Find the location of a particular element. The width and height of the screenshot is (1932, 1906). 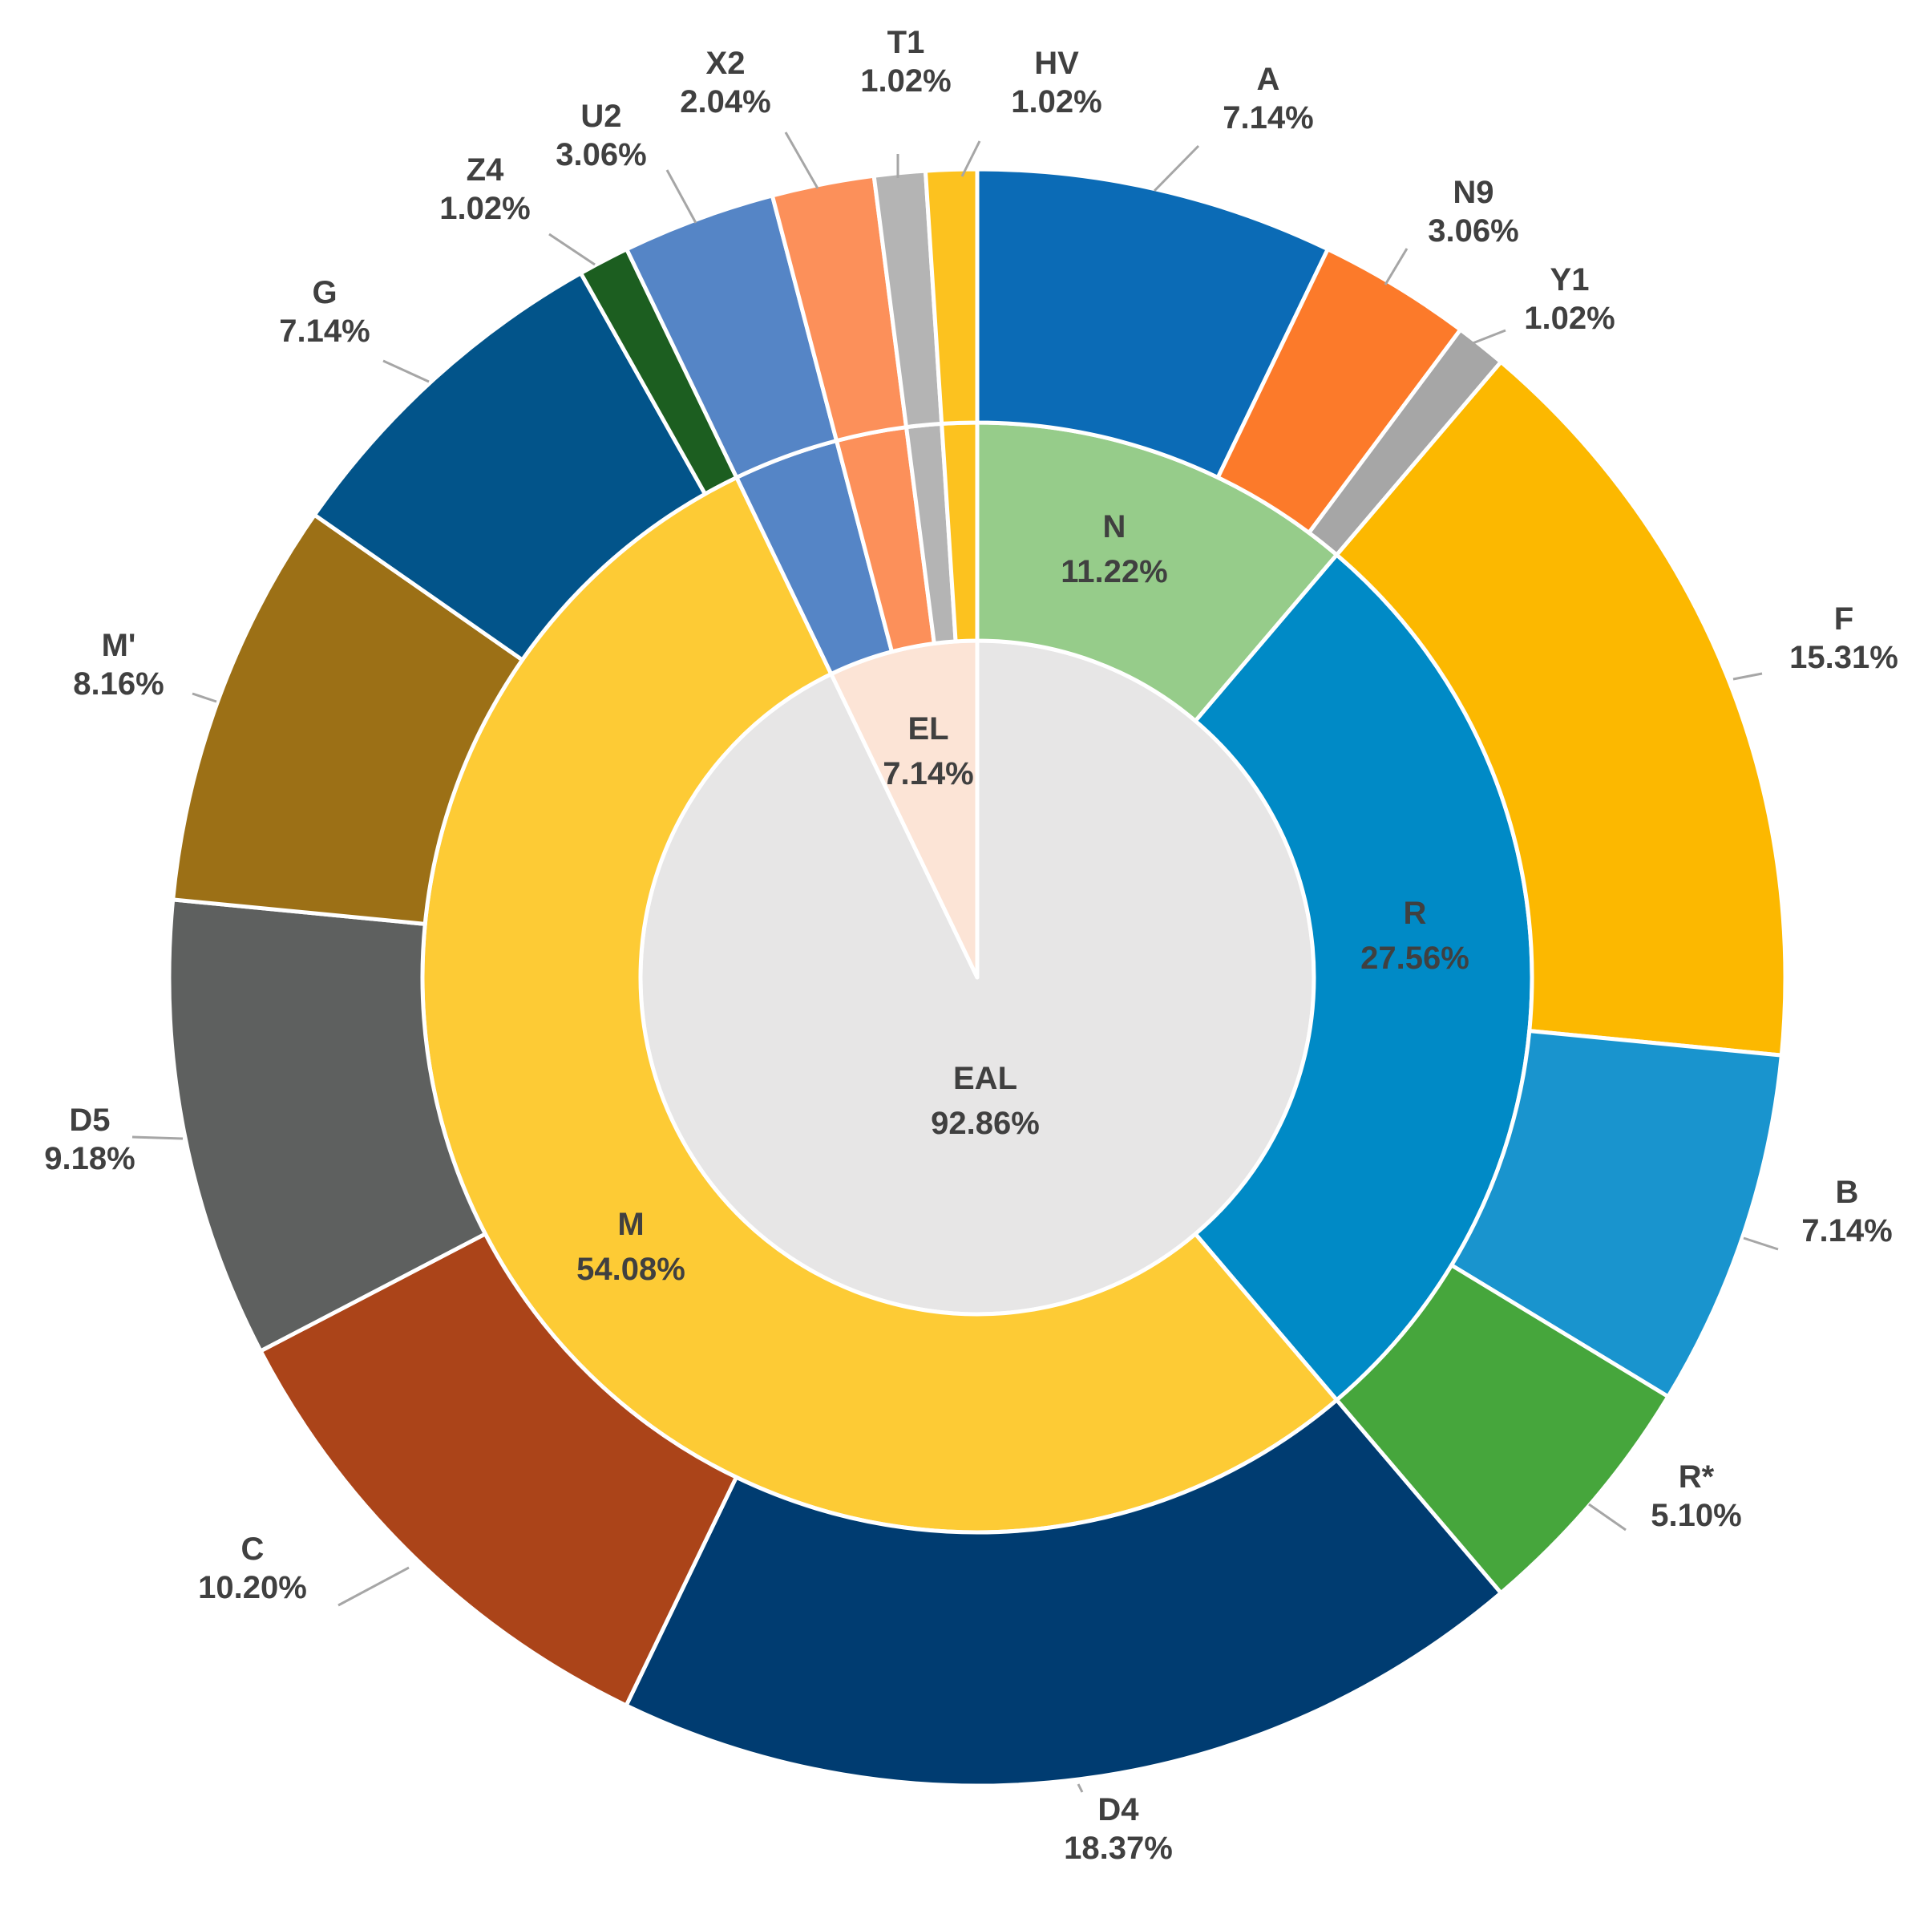

leader-line-b is located at coordinates (1761, 1243).